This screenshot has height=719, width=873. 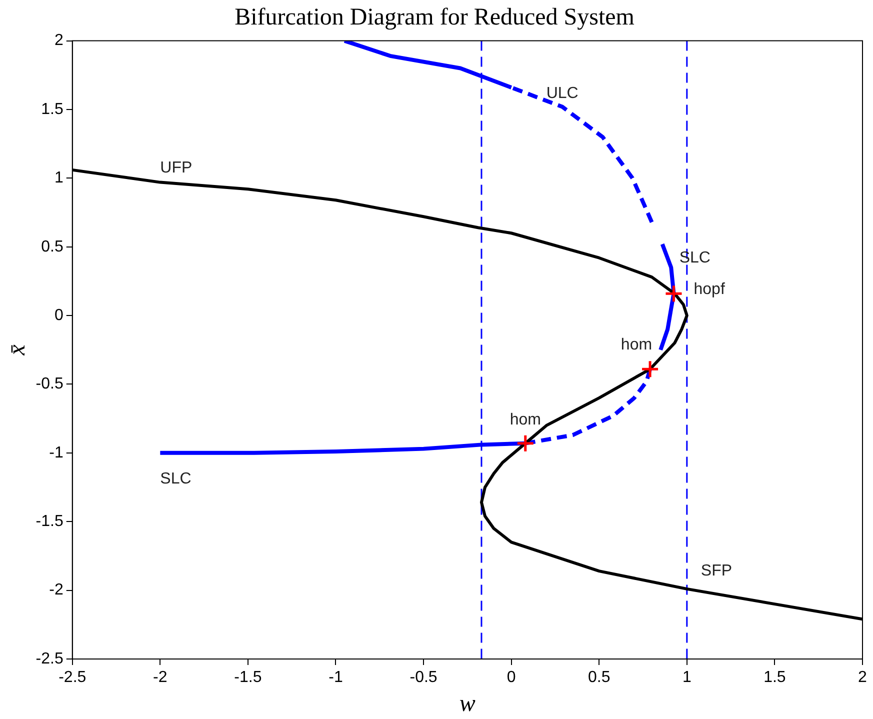 What do you see at coordinates (59, 315) in the screenshot?
I see `y-tick-label: 0` at bounding box center [59, 315].